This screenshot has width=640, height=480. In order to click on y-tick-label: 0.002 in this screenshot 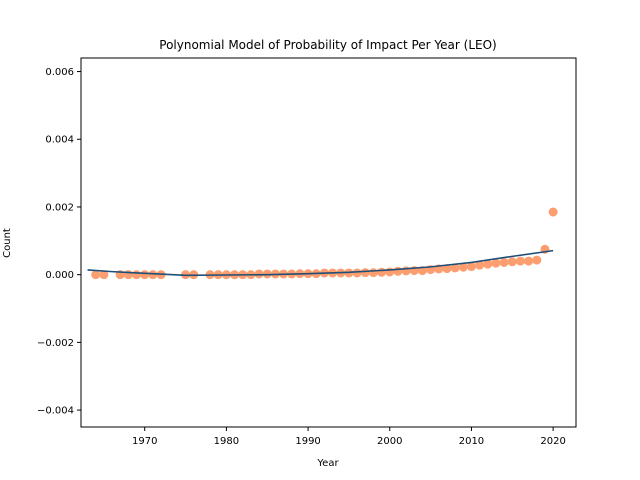, I will do `click(59, 207)`.